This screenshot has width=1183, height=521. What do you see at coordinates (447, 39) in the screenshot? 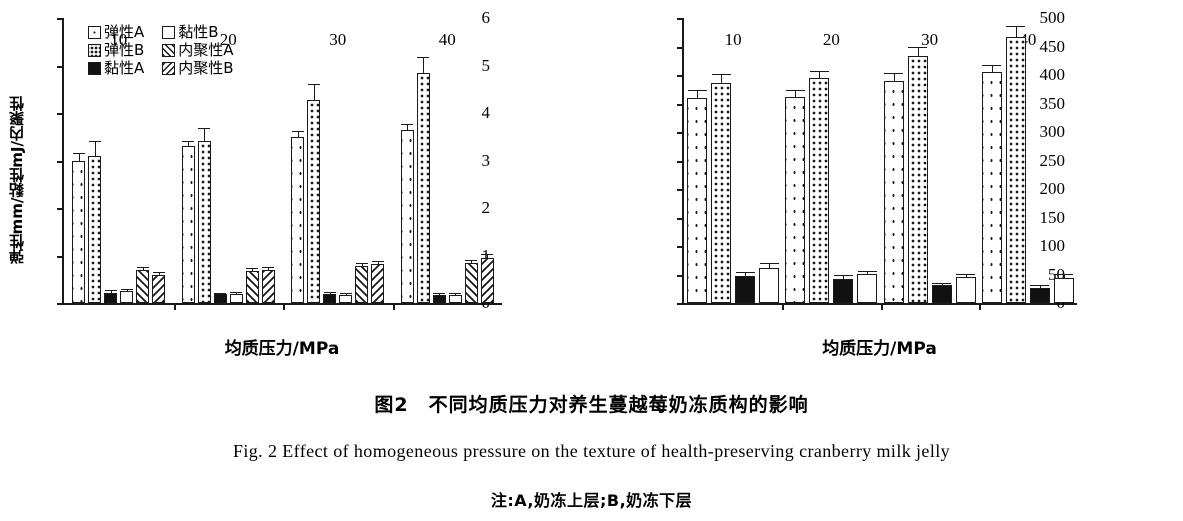
I see `x-axis-tick-label: 40` at bounding box center [447, 39].